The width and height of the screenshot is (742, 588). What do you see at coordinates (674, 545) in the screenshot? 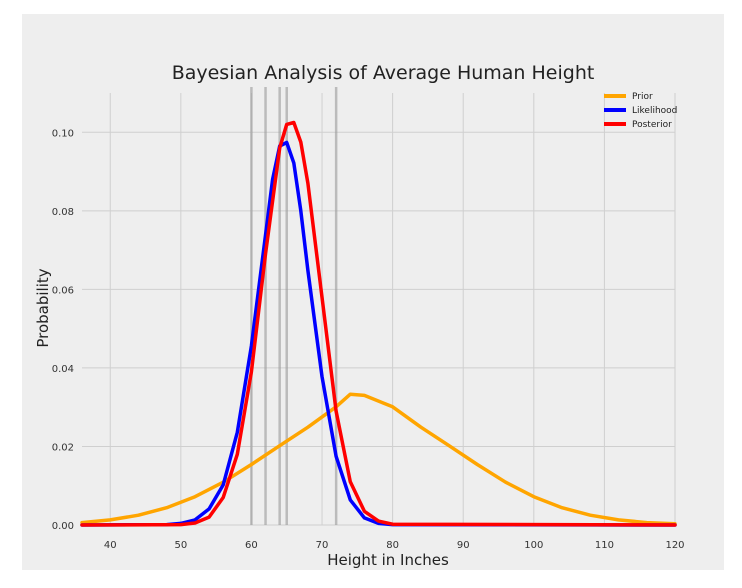
I see `x-tick-label: 120` at bounding box center [674, 545].